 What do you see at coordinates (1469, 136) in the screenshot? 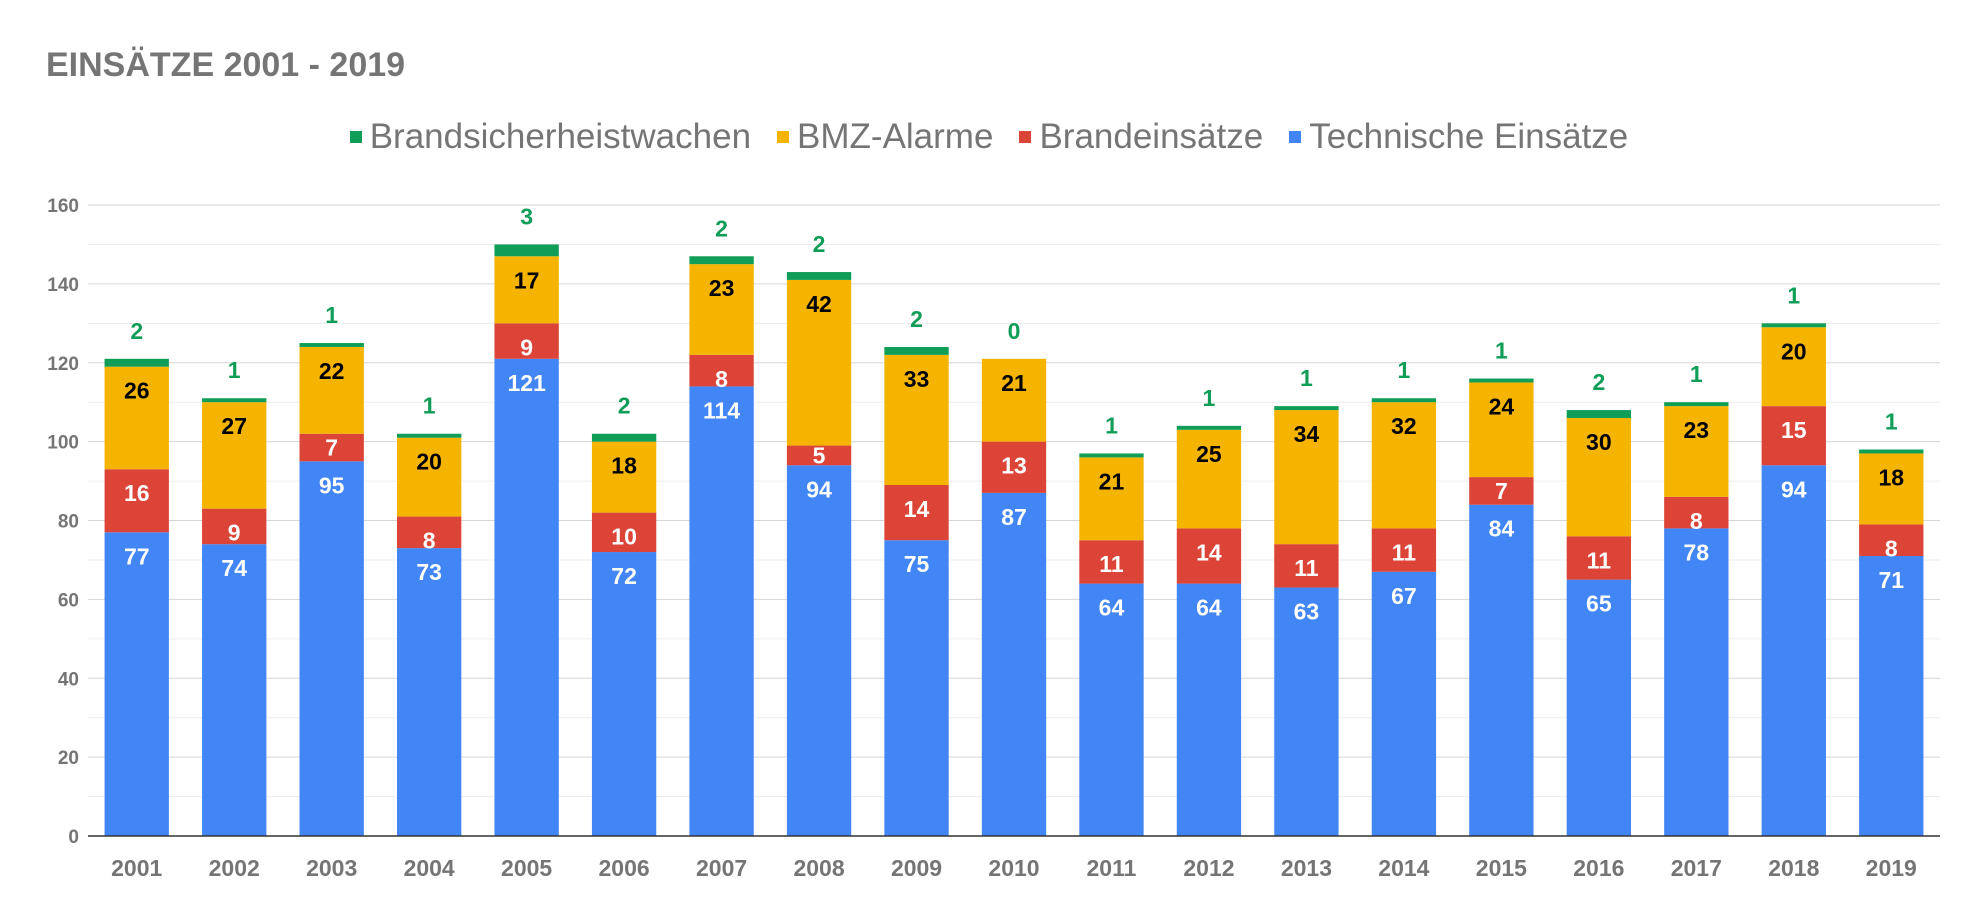
I see `legend-label: Technische Einsätze` at bounding box center [1469, 136].